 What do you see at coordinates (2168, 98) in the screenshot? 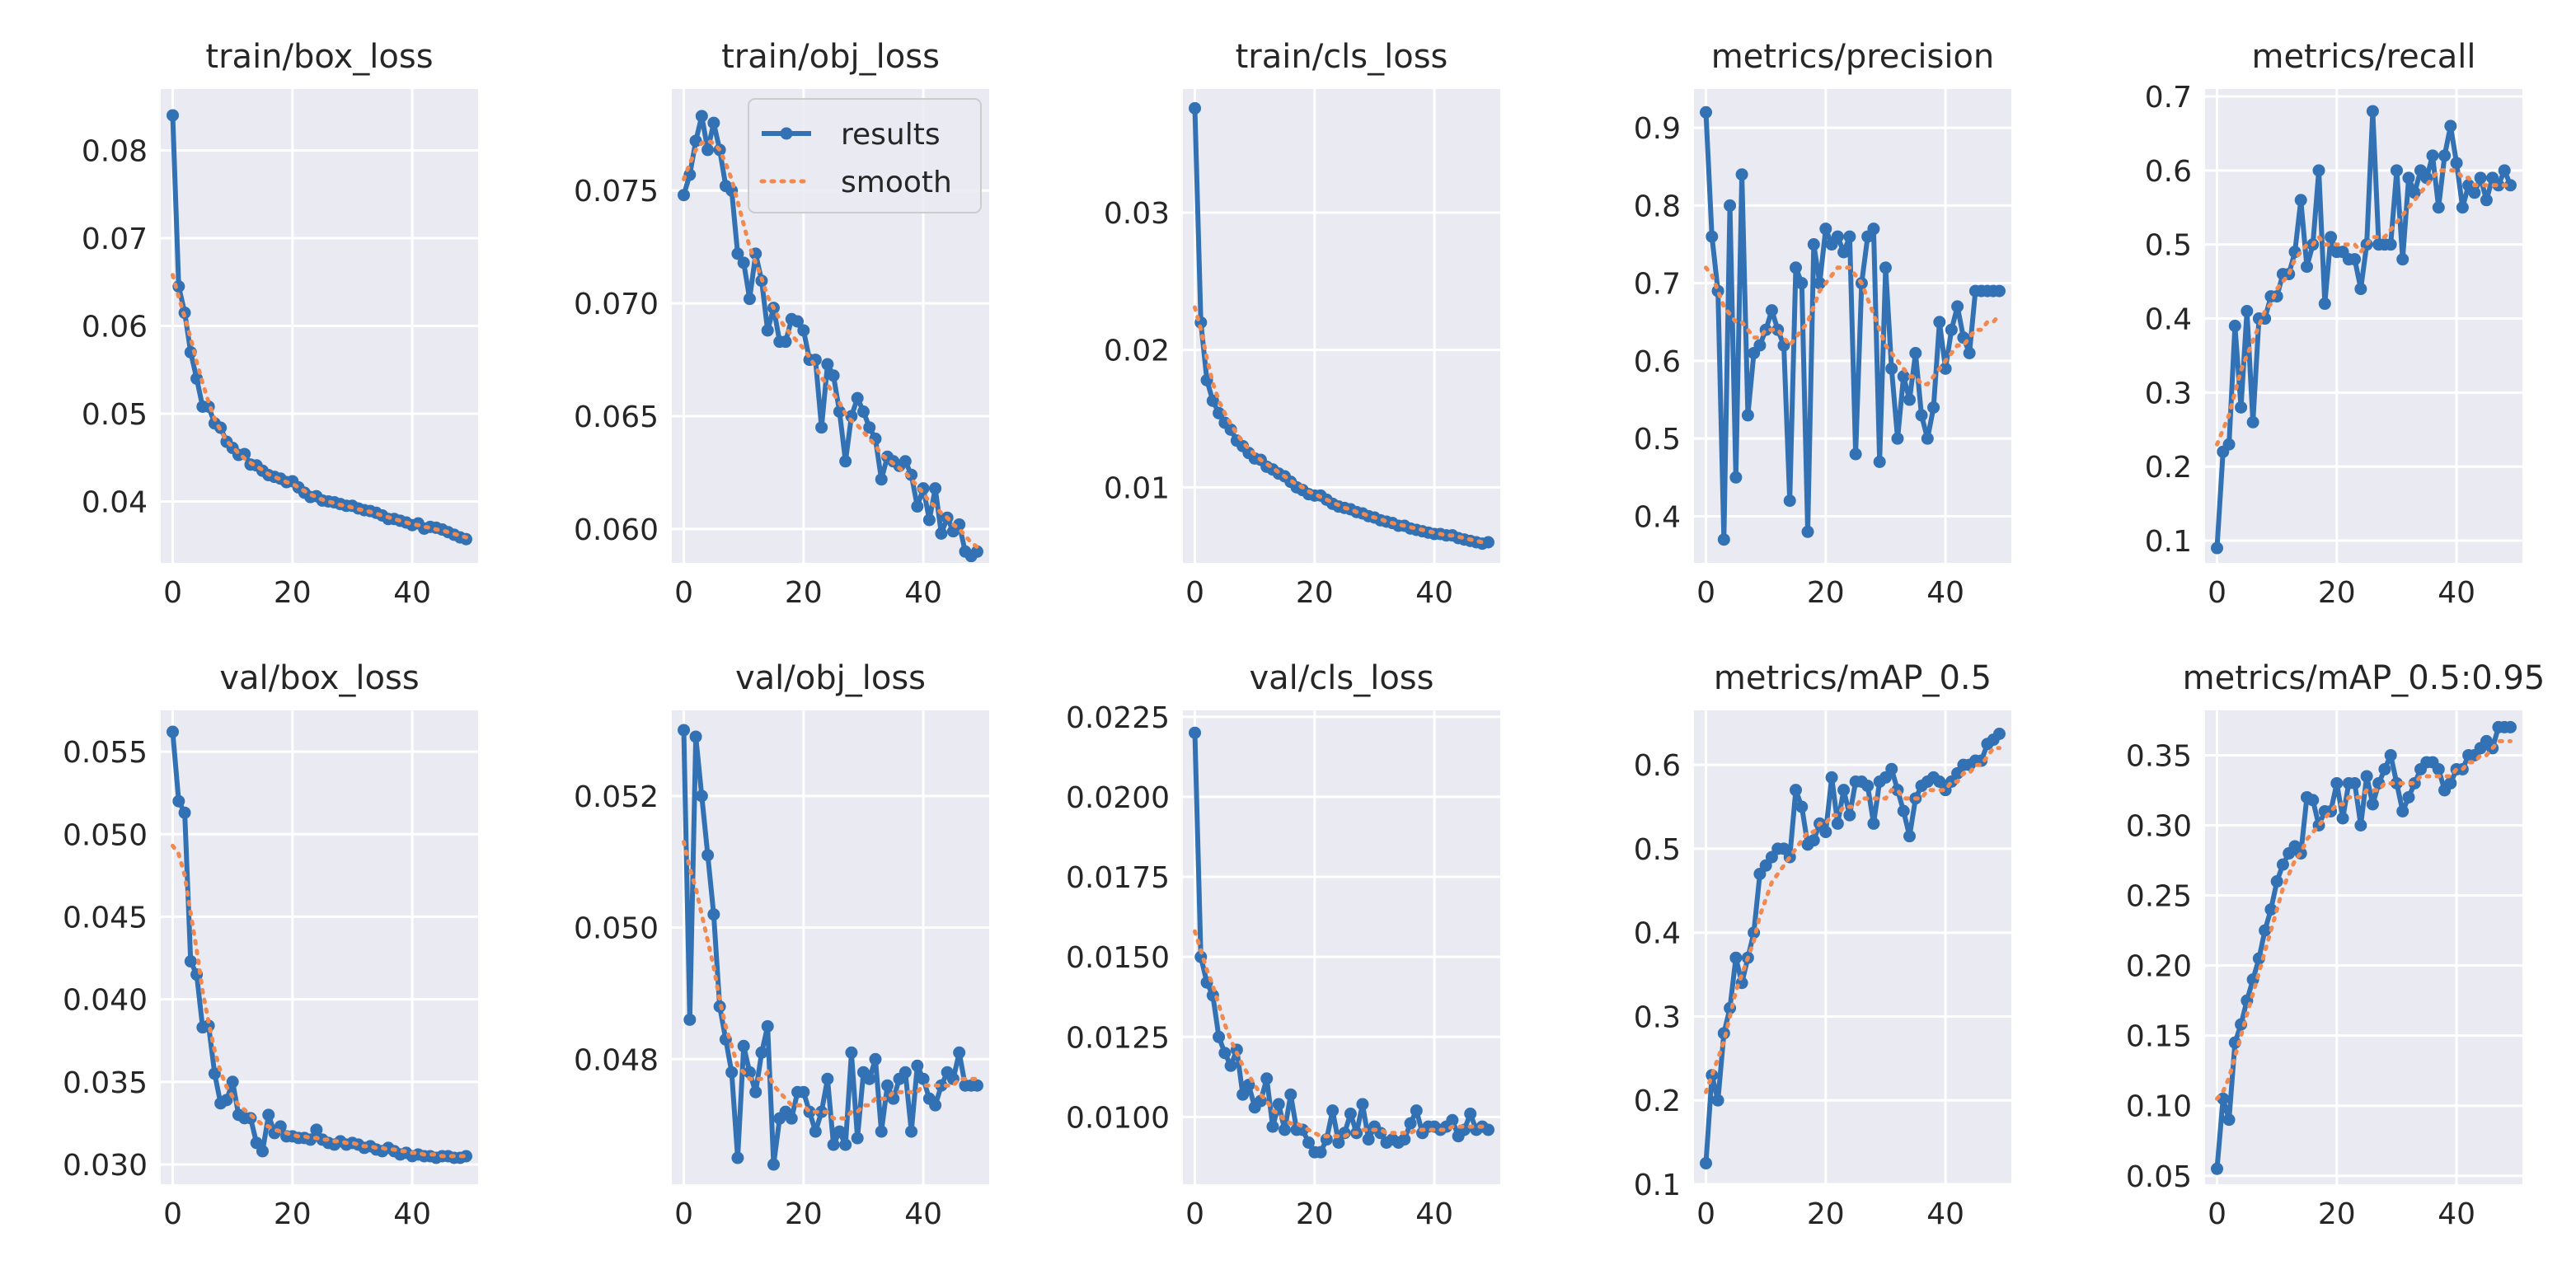
I see `y-tick-label: 0.7` at bounding box center [2168, 98].